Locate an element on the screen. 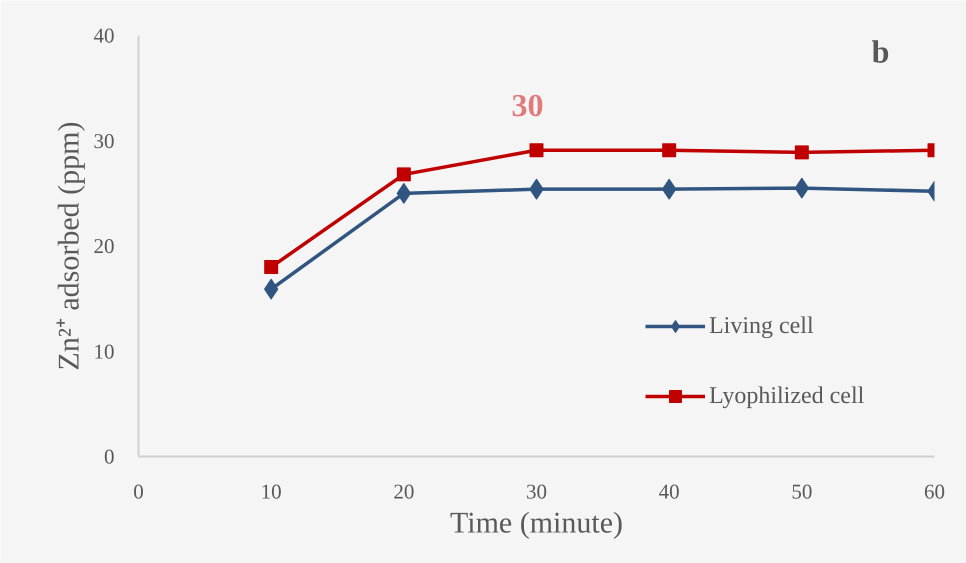  y-tick-label: 0 is located at coordinates (109, 456).